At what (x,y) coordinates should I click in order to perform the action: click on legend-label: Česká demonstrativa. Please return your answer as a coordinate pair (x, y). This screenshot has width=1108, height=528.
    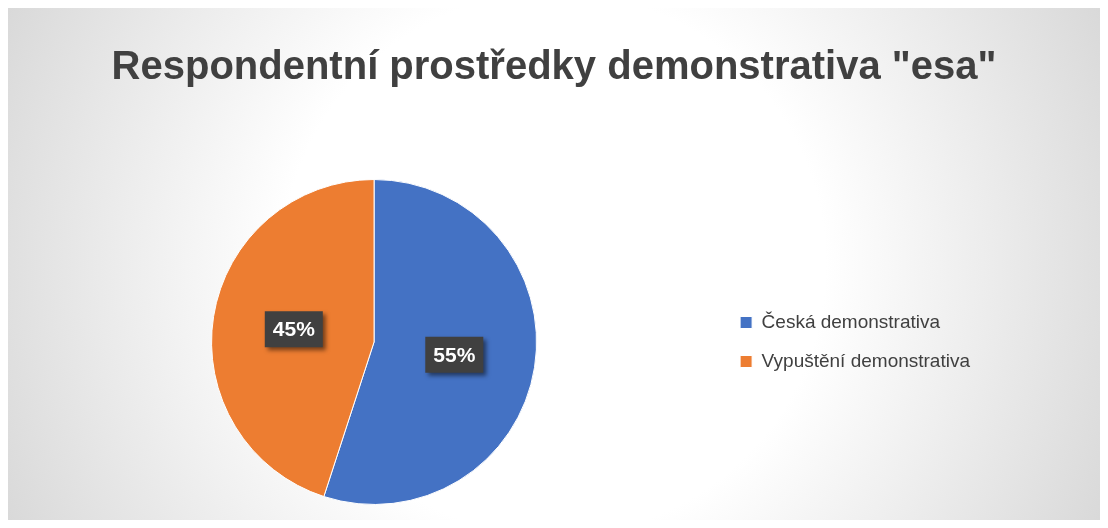
    Looking at the image, I should click on (851, 321).